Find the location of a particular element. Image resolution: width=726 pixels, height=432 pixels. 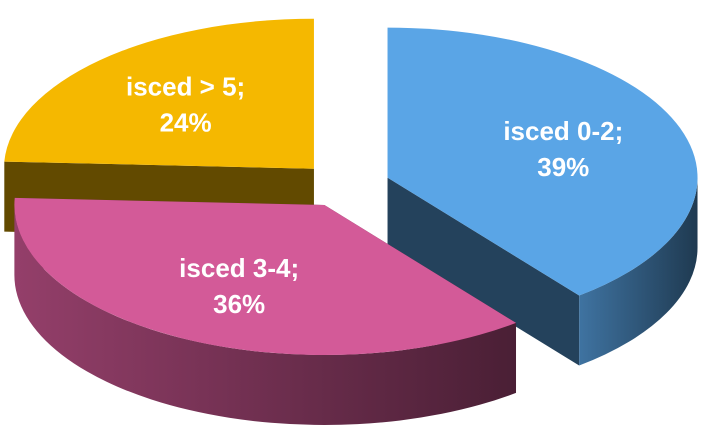

slice-top is located at coordinates (159, 93).